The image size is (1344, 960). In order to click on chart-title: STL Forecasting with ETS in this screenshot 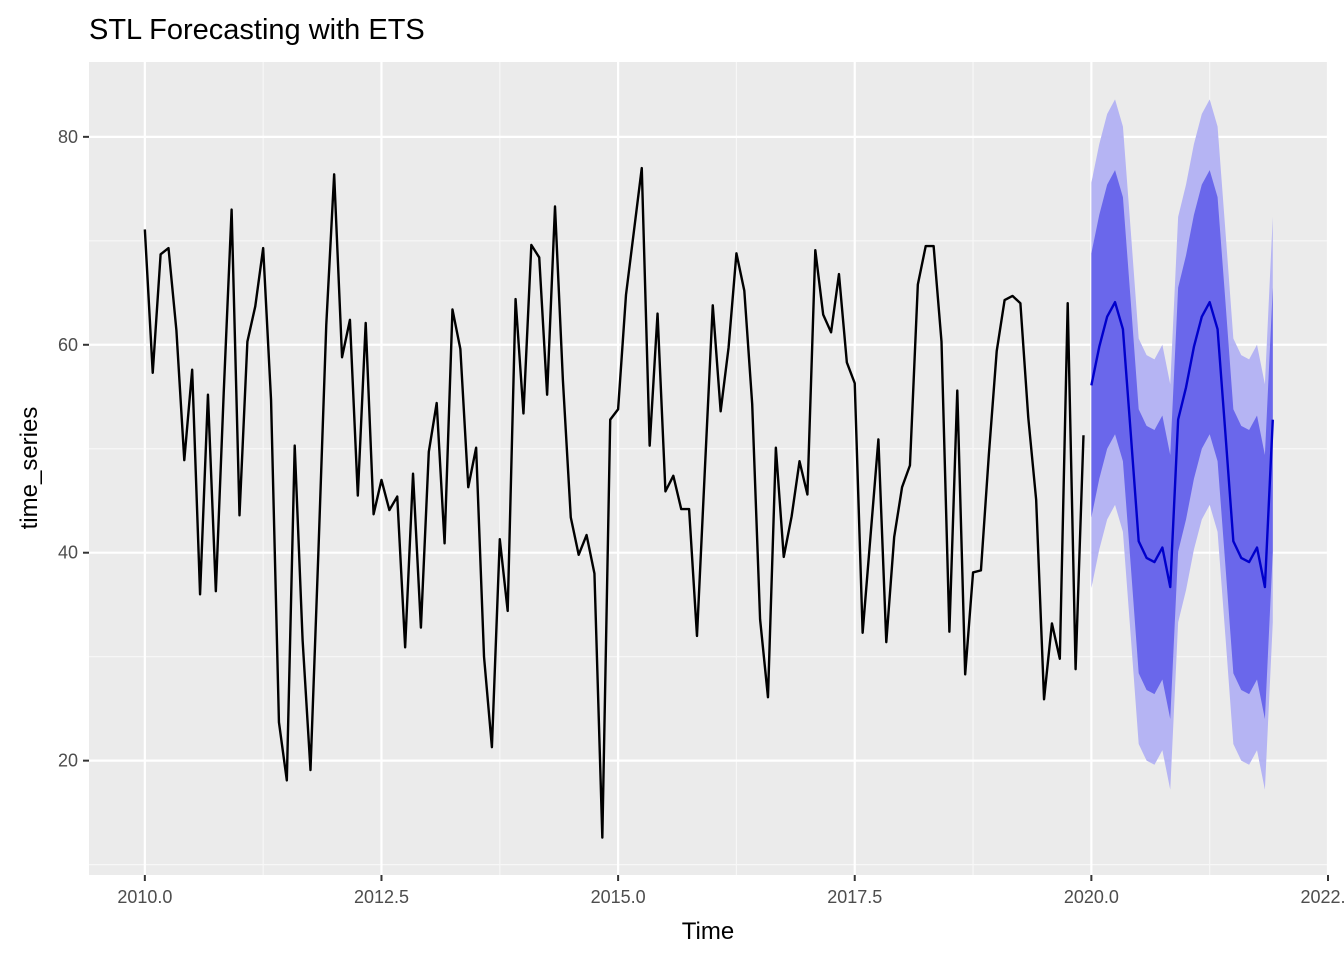, I will do `click(257, 30)`.